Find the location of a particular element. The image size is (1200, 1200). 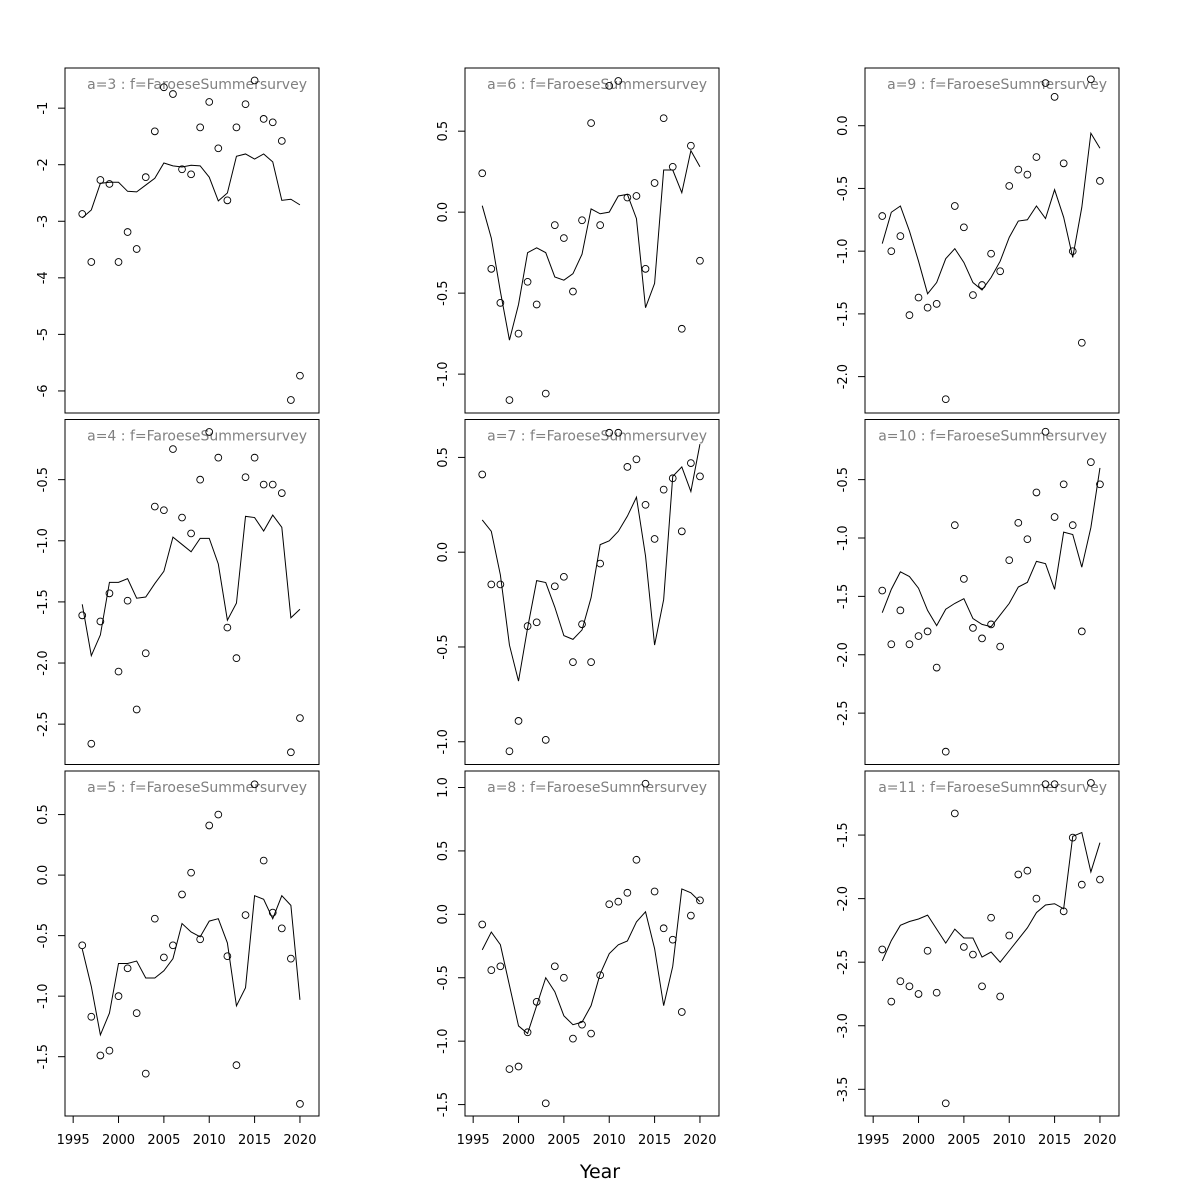

x-tick-label: 2010 is located at coordinates (1009, 1140).